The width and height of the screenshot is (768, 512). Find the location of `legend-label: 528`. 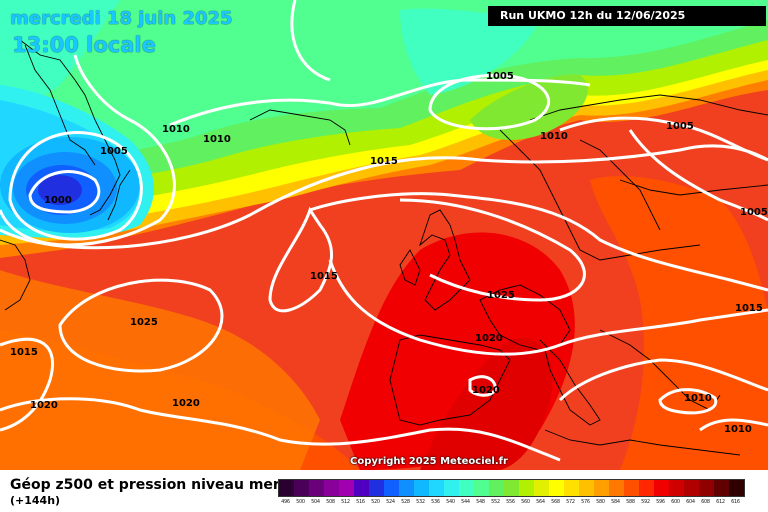

legend-label: 528 is located at coordinates (405, 502).